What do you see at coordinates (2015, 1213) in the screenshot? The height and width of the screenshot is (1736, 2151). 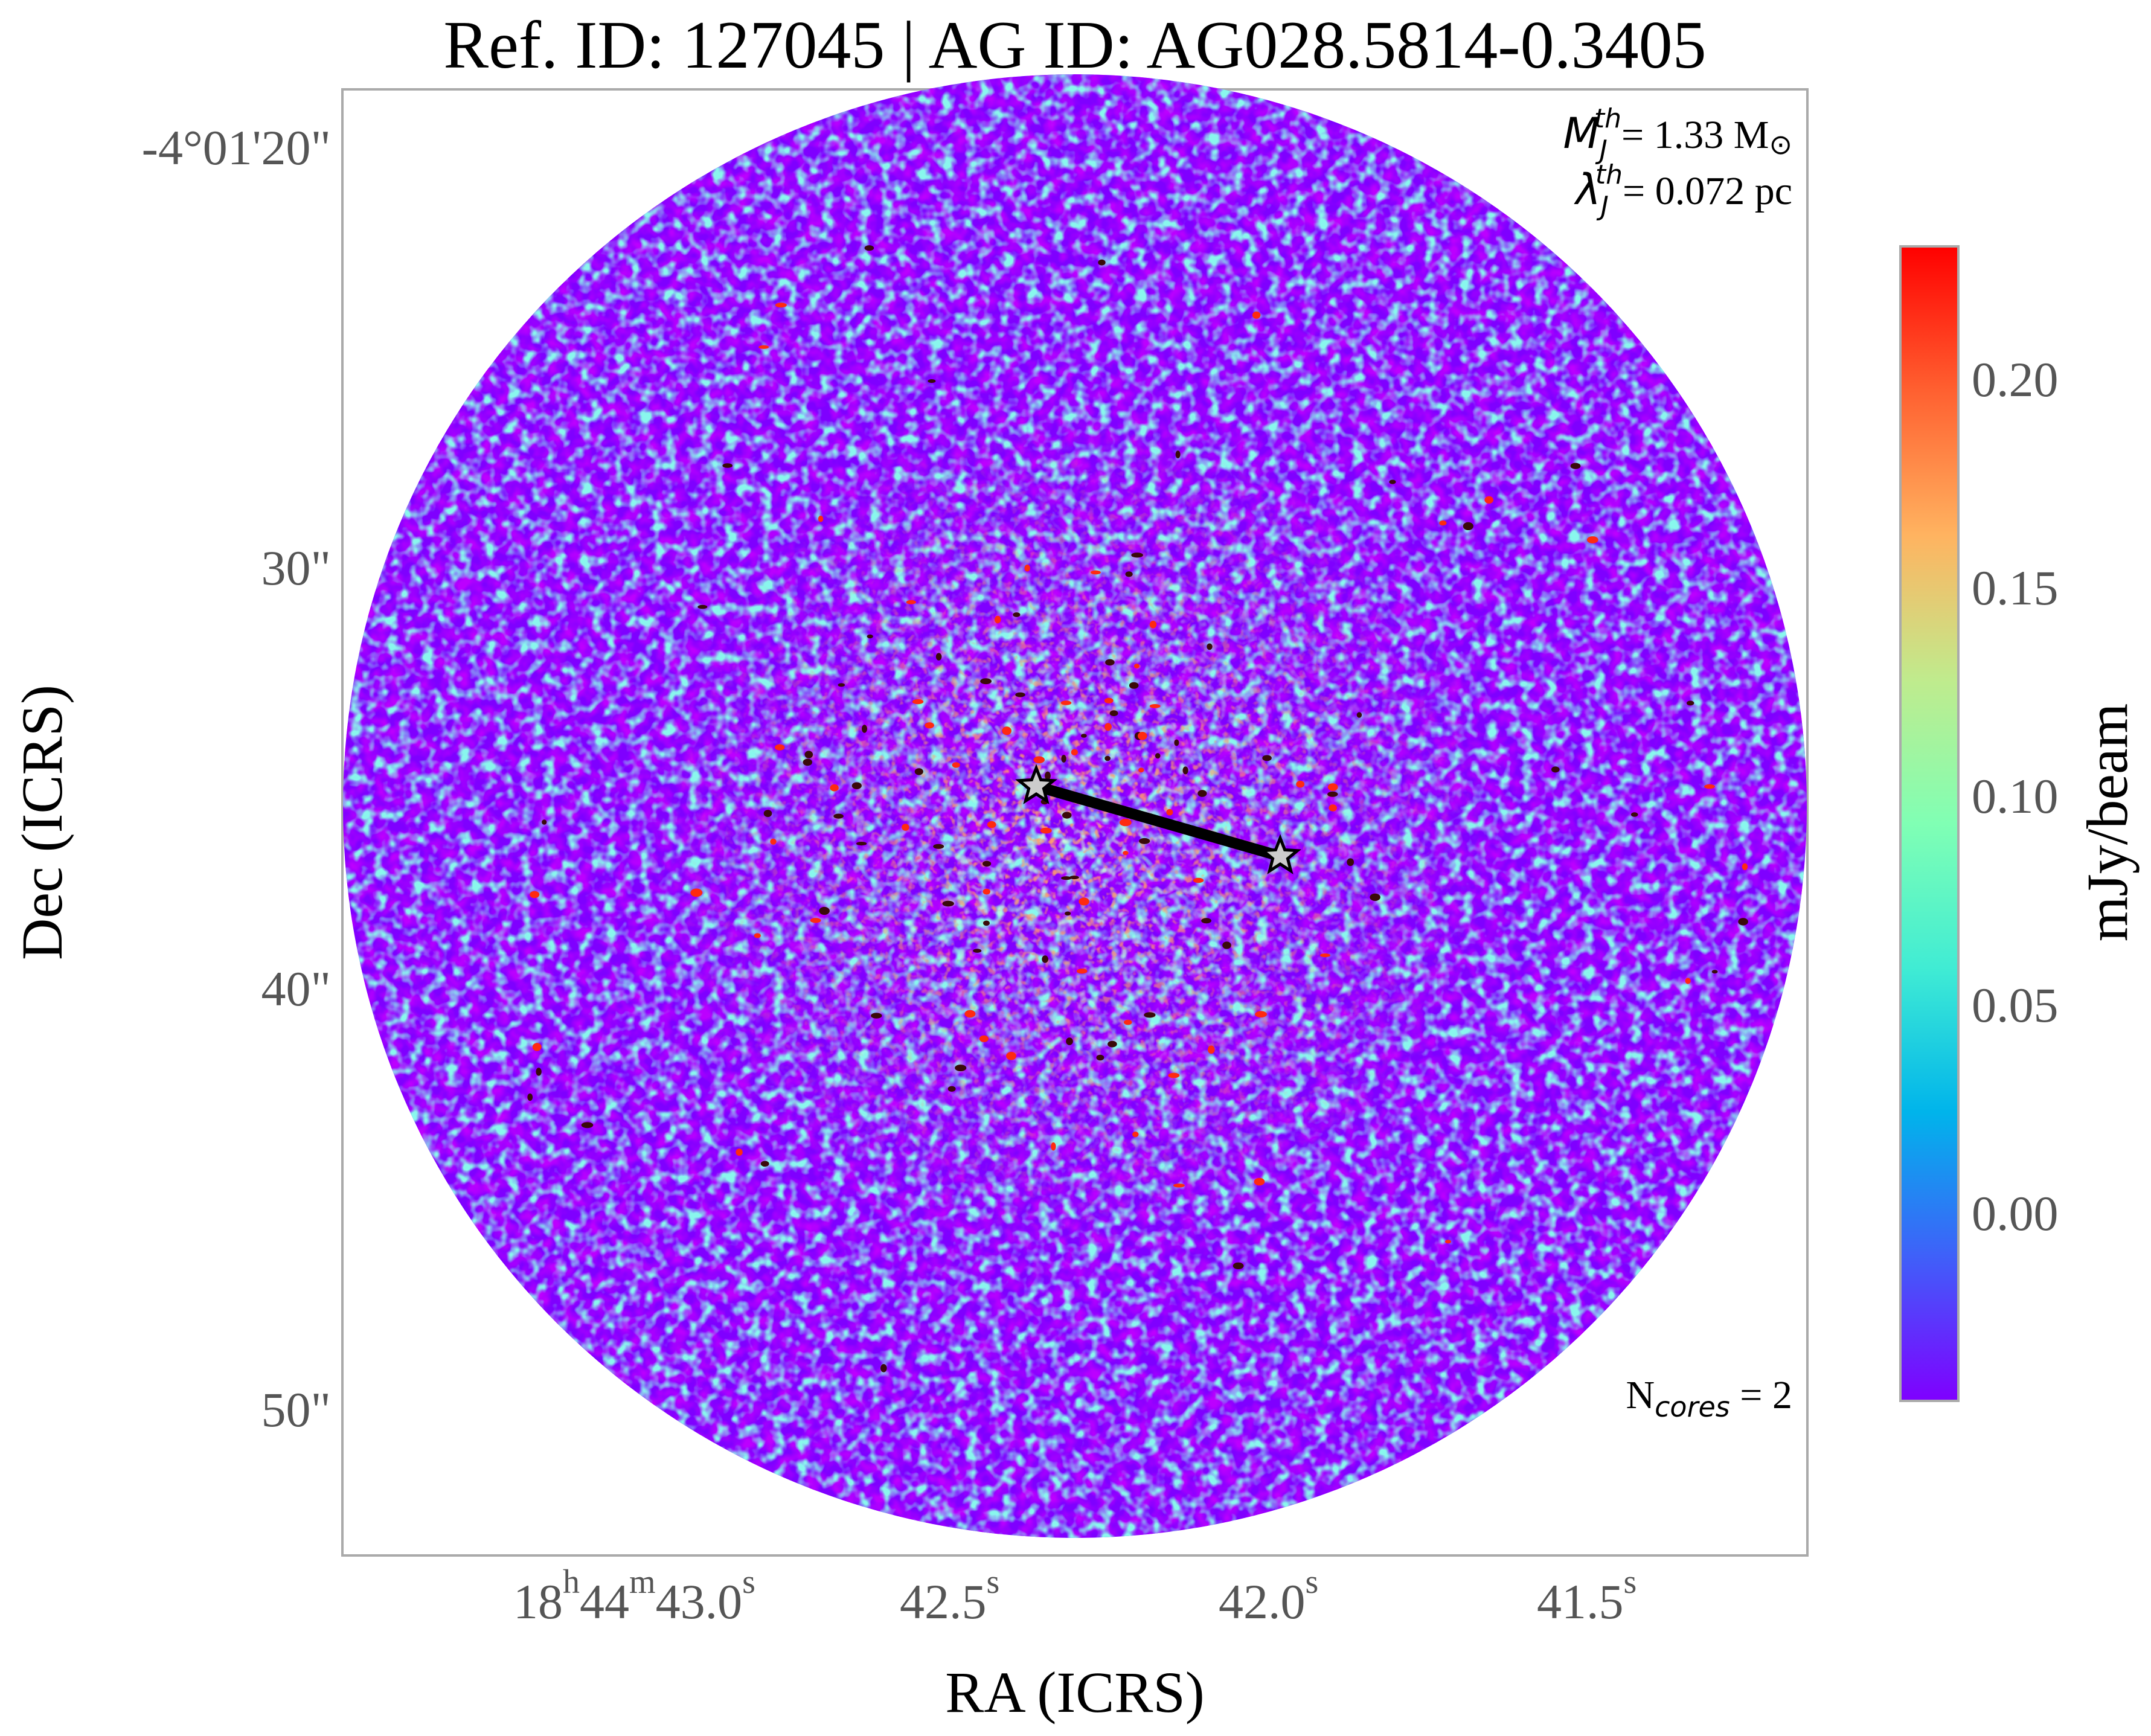 I see `colorbar-tick-label: 0.00` at bounding box center [2015, 1213].